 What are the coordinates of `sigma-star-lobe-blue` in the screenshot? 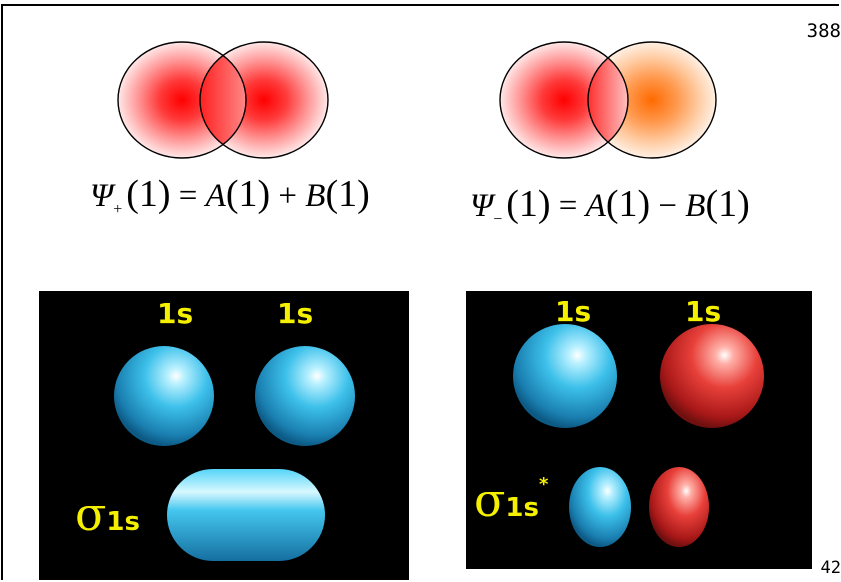 It's located at (600, 507).